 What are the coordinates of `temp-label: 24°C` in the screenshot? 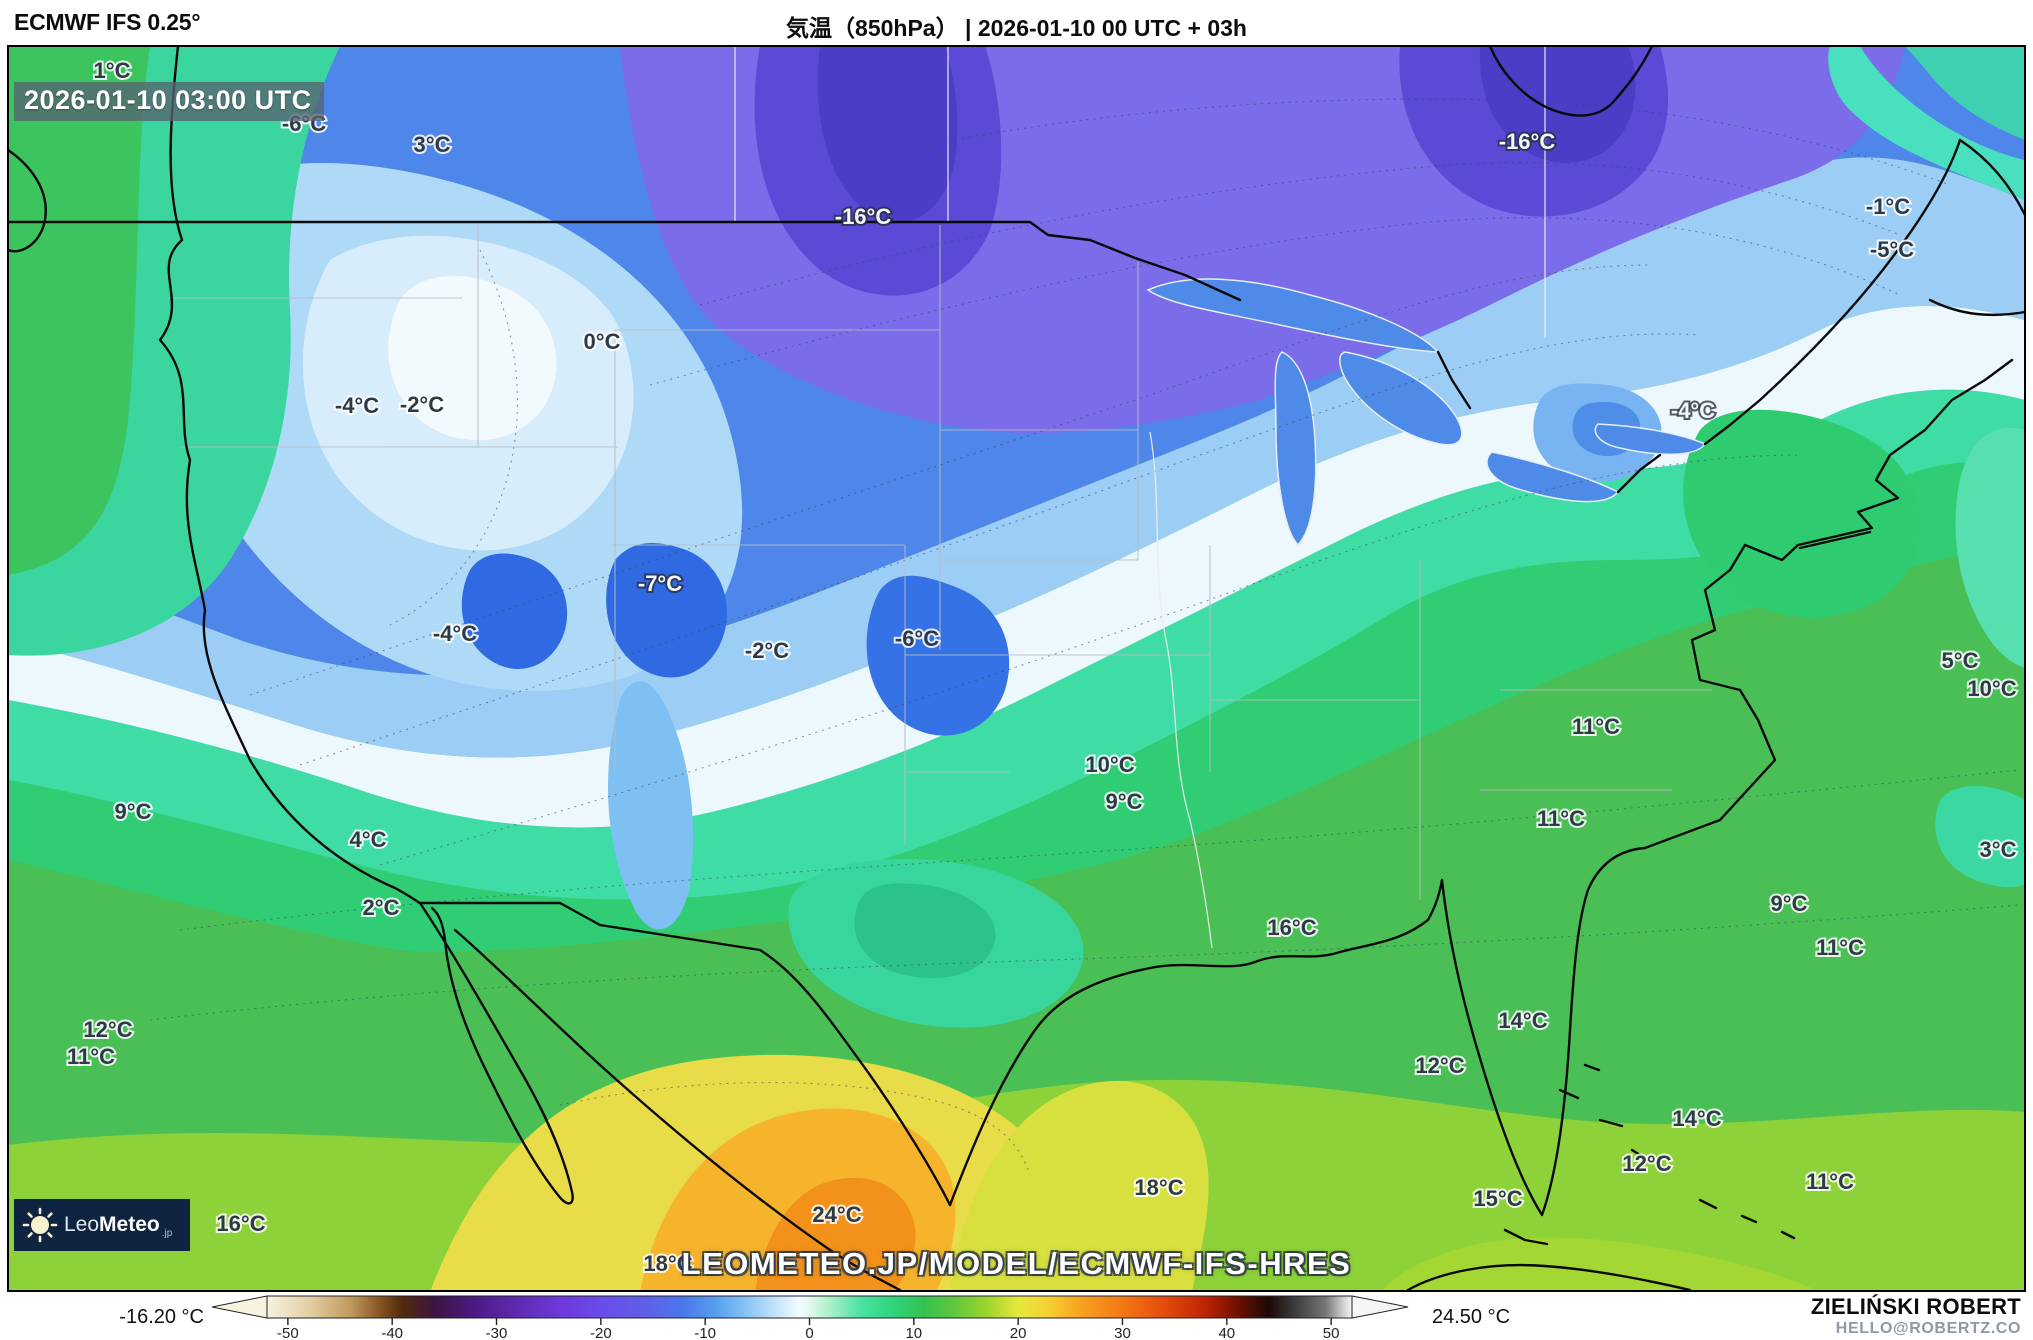 It's located at (836, 1214).